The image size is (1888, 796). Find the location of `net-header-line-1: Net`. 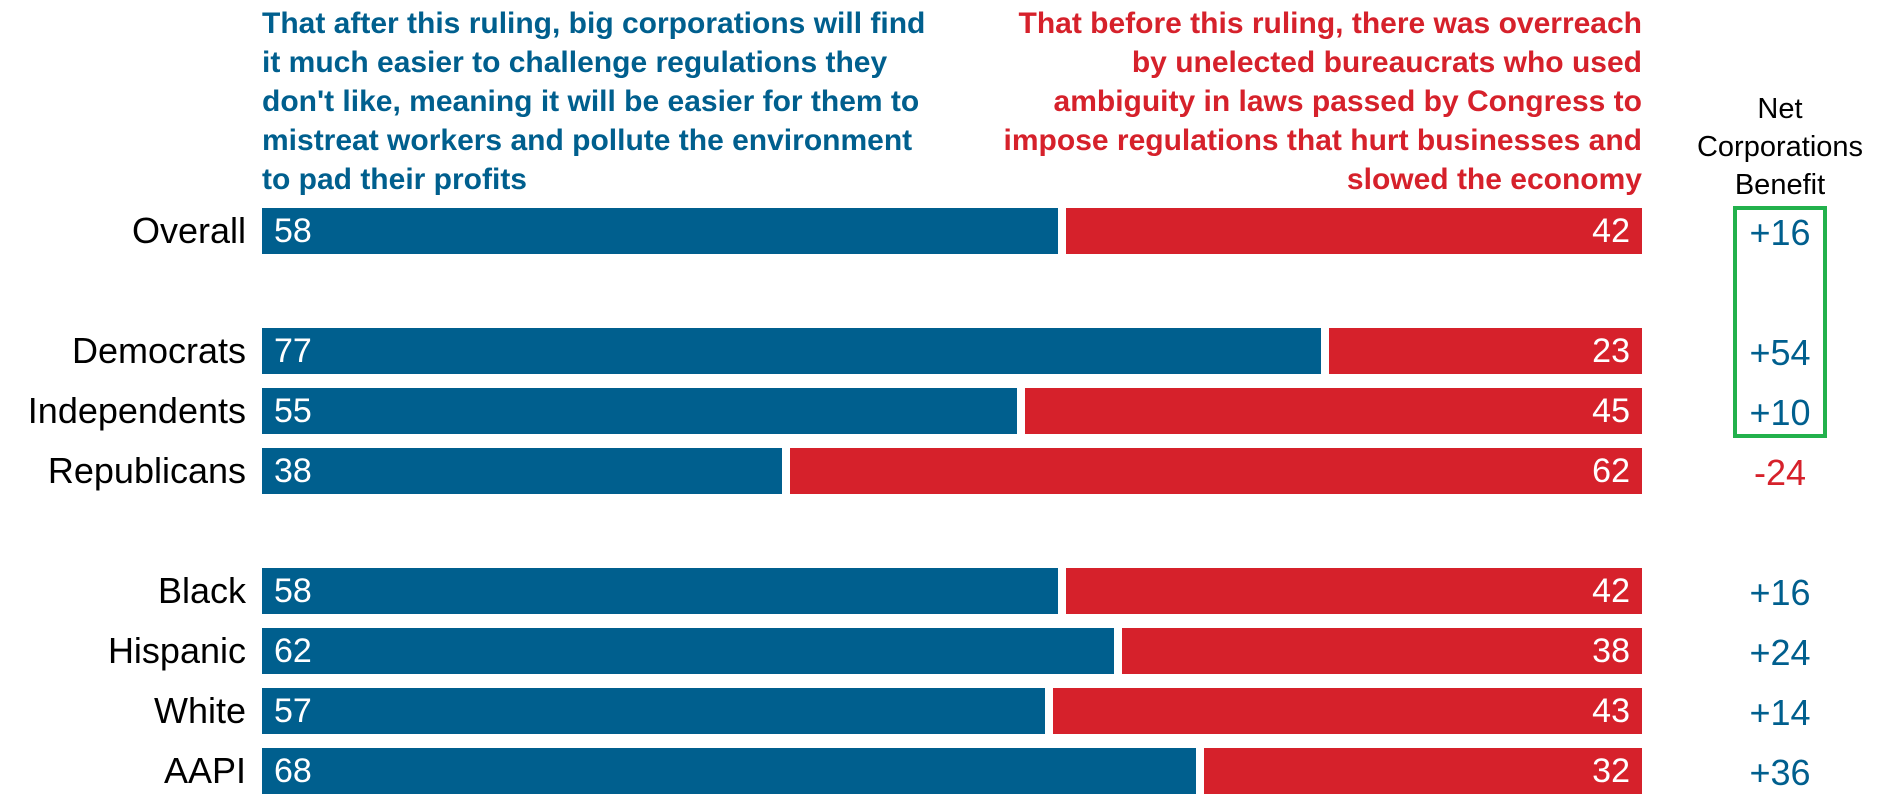

net-header-line-1: Net is located at coordinates (1780, 109).